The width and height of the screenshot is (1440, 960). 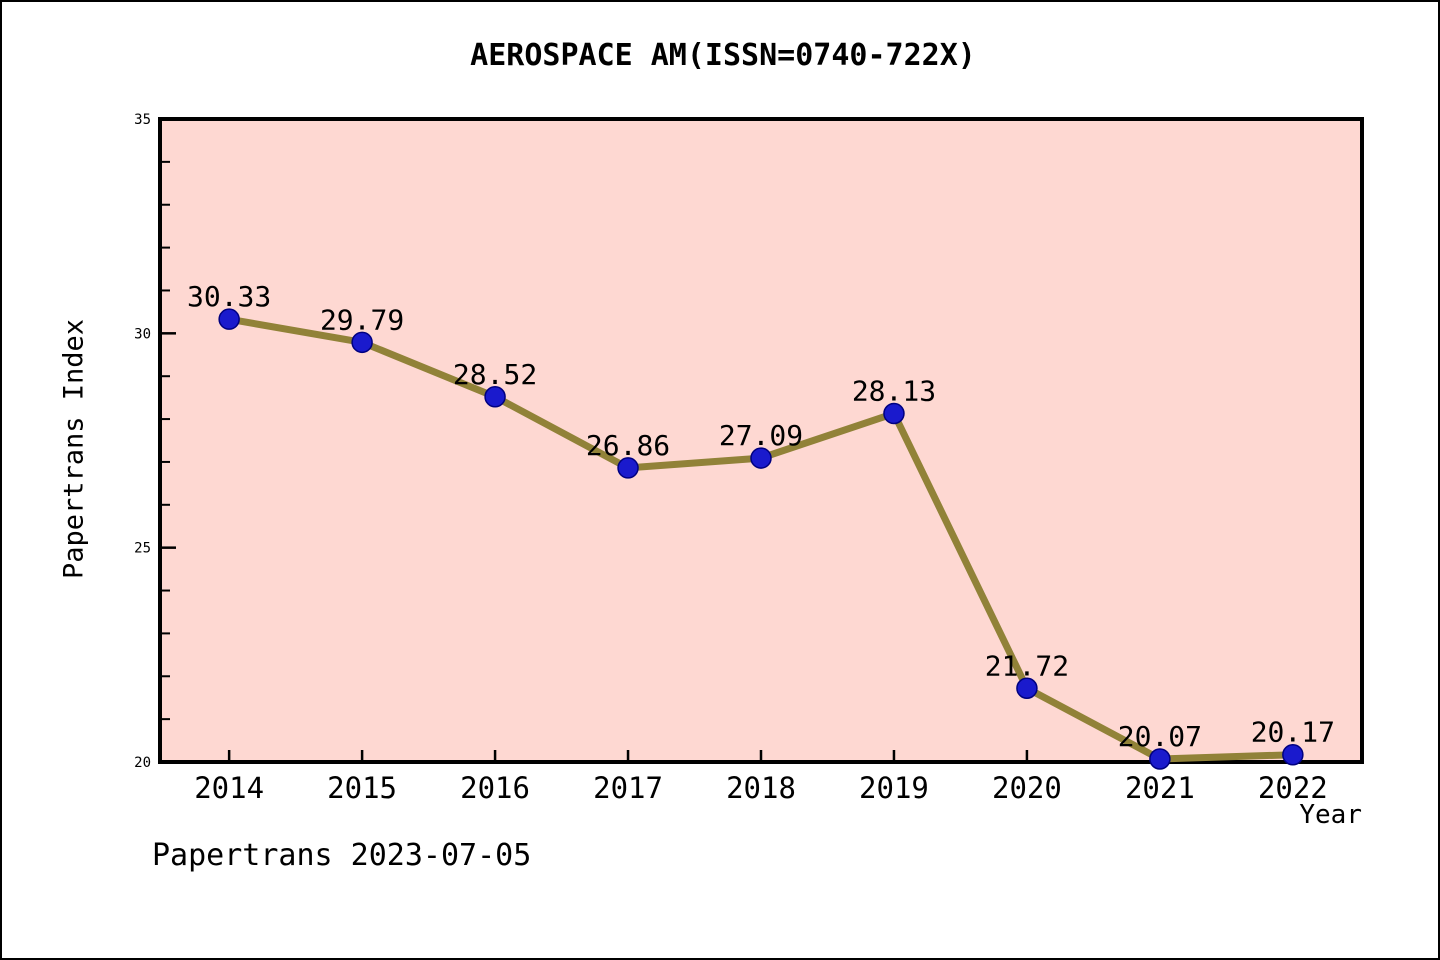 I want to click on data-point-label: 26.86, so click(x=628, y=445).